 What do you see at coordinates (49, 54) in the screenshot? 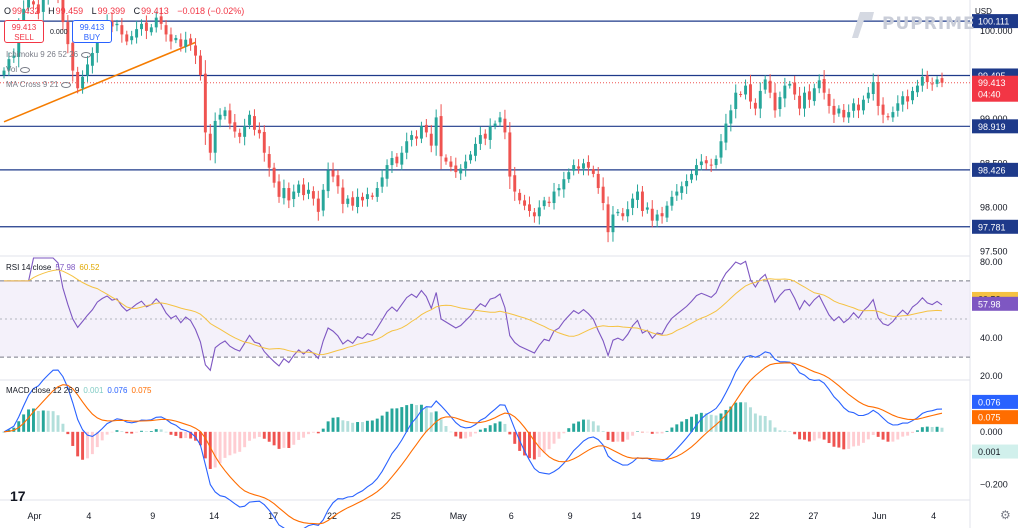
I see `indicator-ichimoku: Ichimoku 9 26 52 26` at bounding box center [49, 54].